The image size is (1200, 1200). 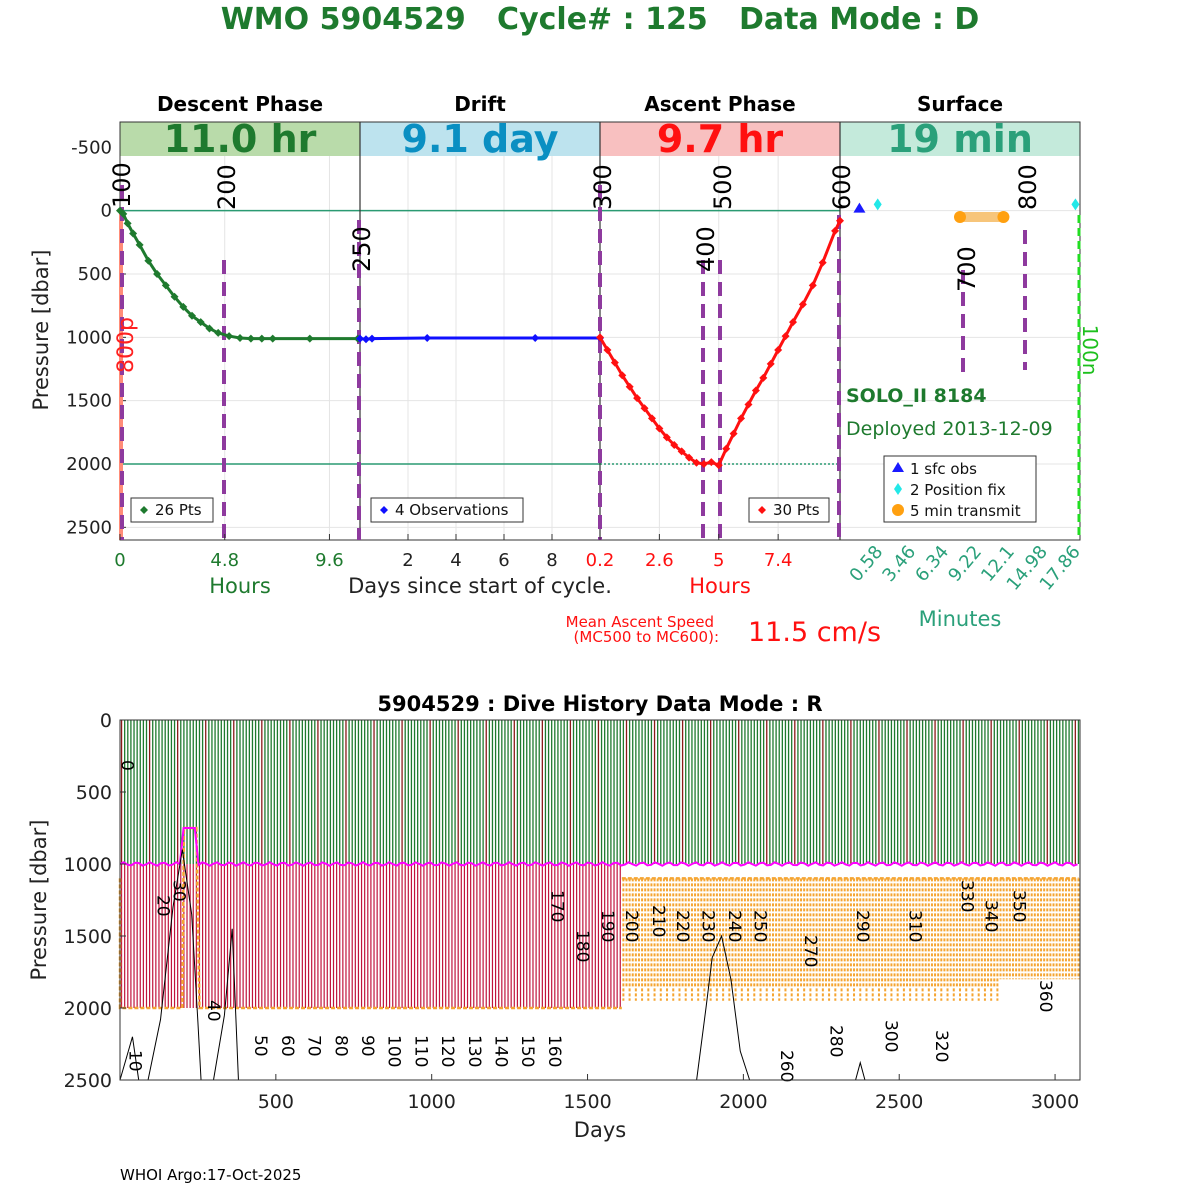 I want to click on cycle-label: 100, so click(x=394, y=1051).